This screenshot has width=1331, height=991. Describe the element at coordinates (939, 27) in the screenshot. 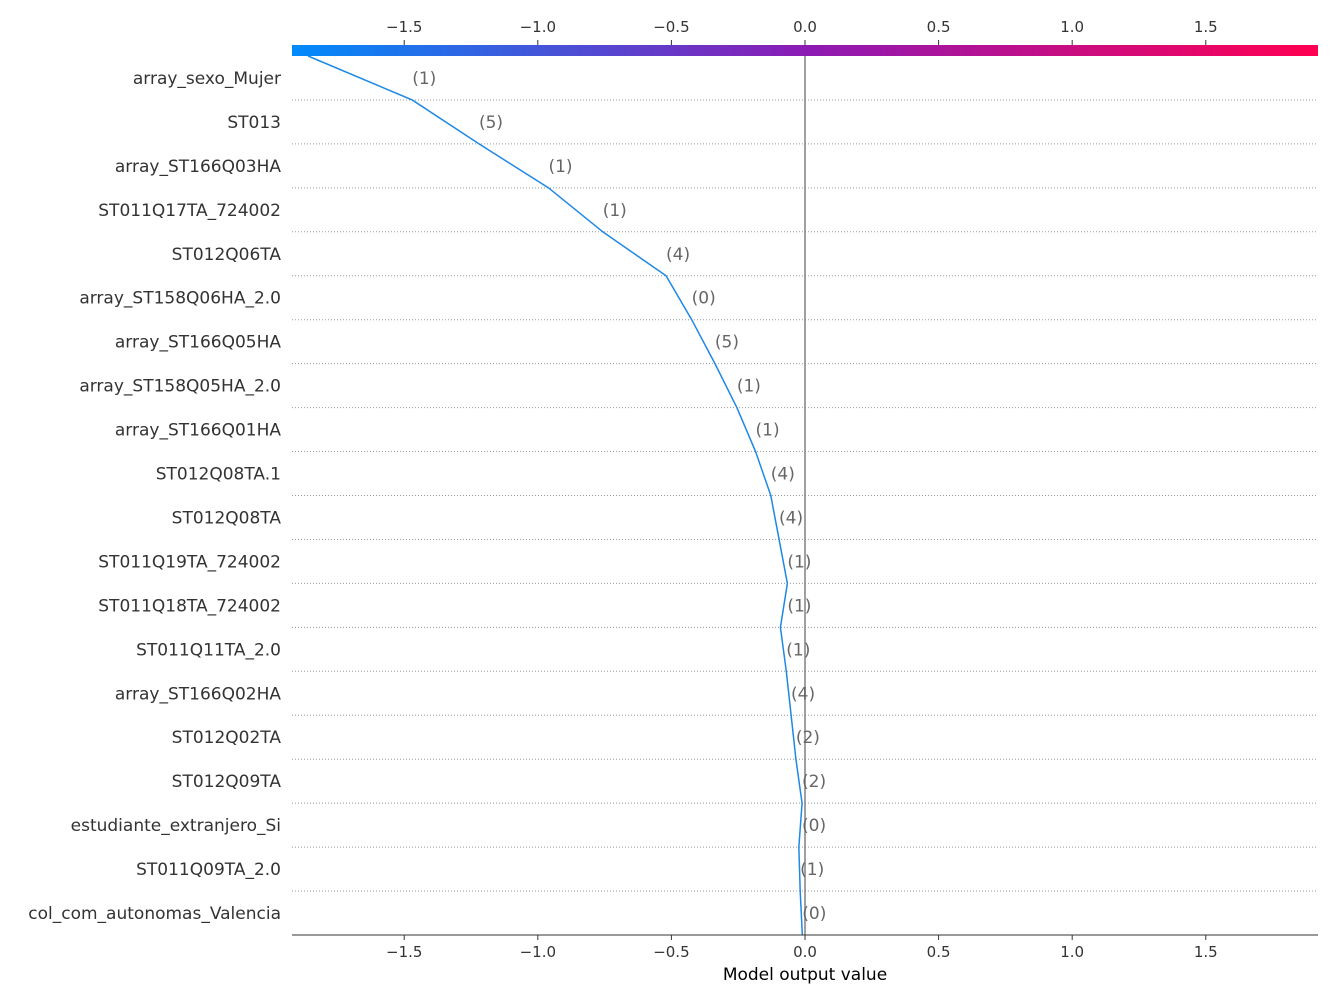

I see `top-tick-label: 0.5` at that location.